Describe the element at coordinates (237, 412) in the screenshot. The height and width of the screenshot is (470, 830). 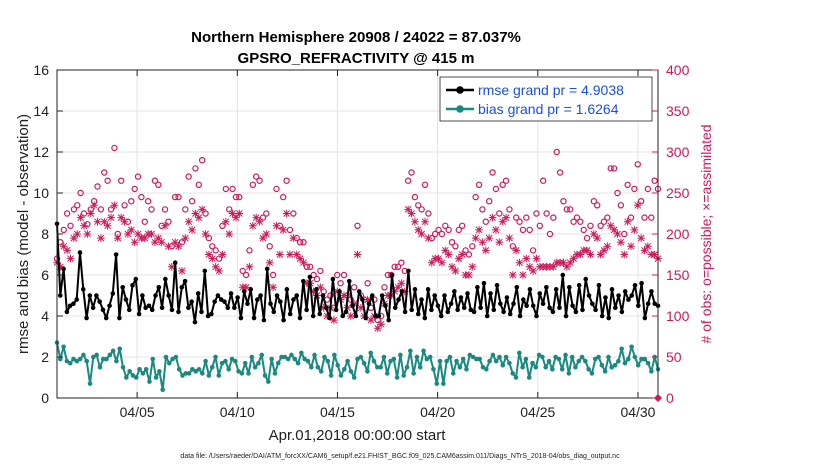
I see `x-tick-label: 04/10` at that location.